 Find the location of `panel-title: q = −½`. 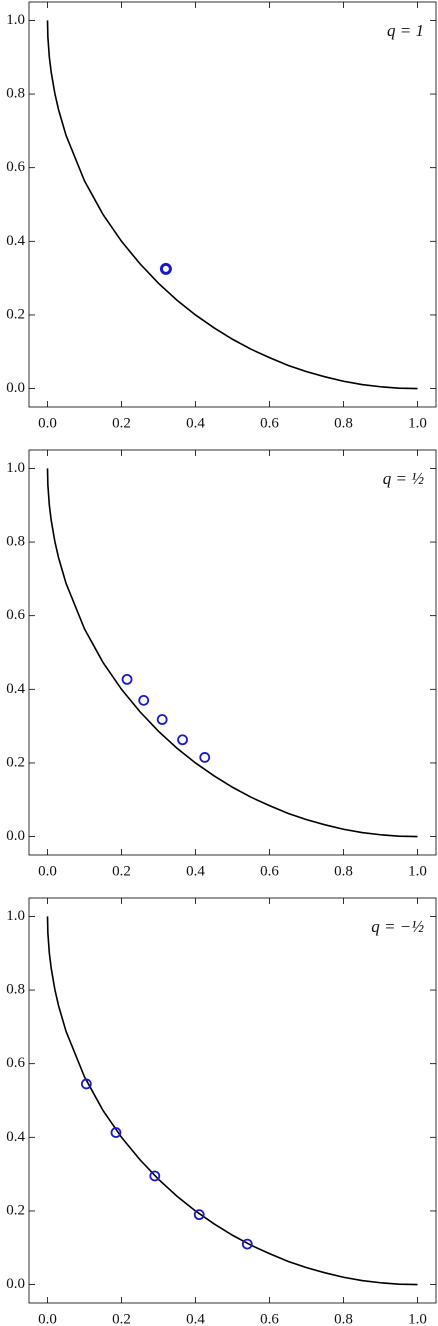

panel-title: q = −½ is located at coordinates (397, 926).